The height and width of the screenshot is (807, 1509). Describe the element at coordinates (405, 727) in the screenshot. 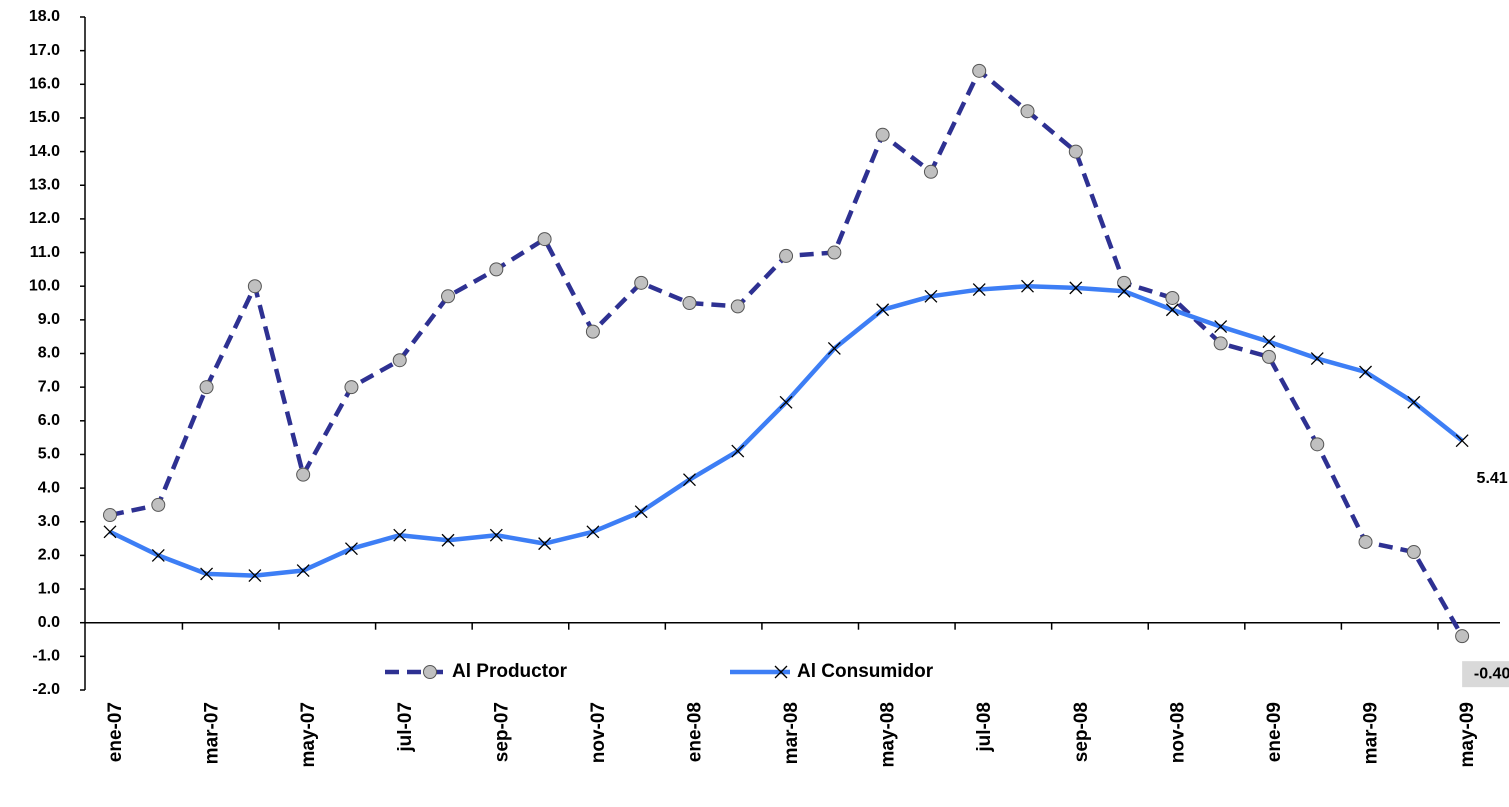

I see `x-tick-label: jul-07` at that location.